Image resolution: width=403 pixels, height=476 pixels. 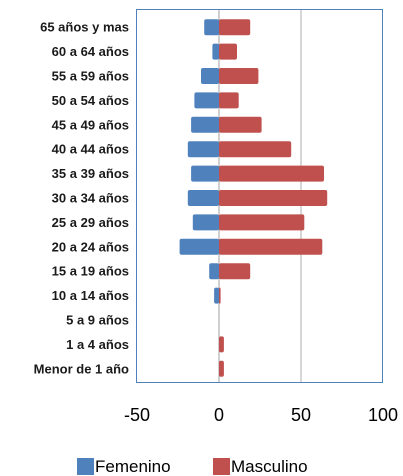 I want to click on bar-masculino-menor-de-1-ano, so click(x=221, y=368).